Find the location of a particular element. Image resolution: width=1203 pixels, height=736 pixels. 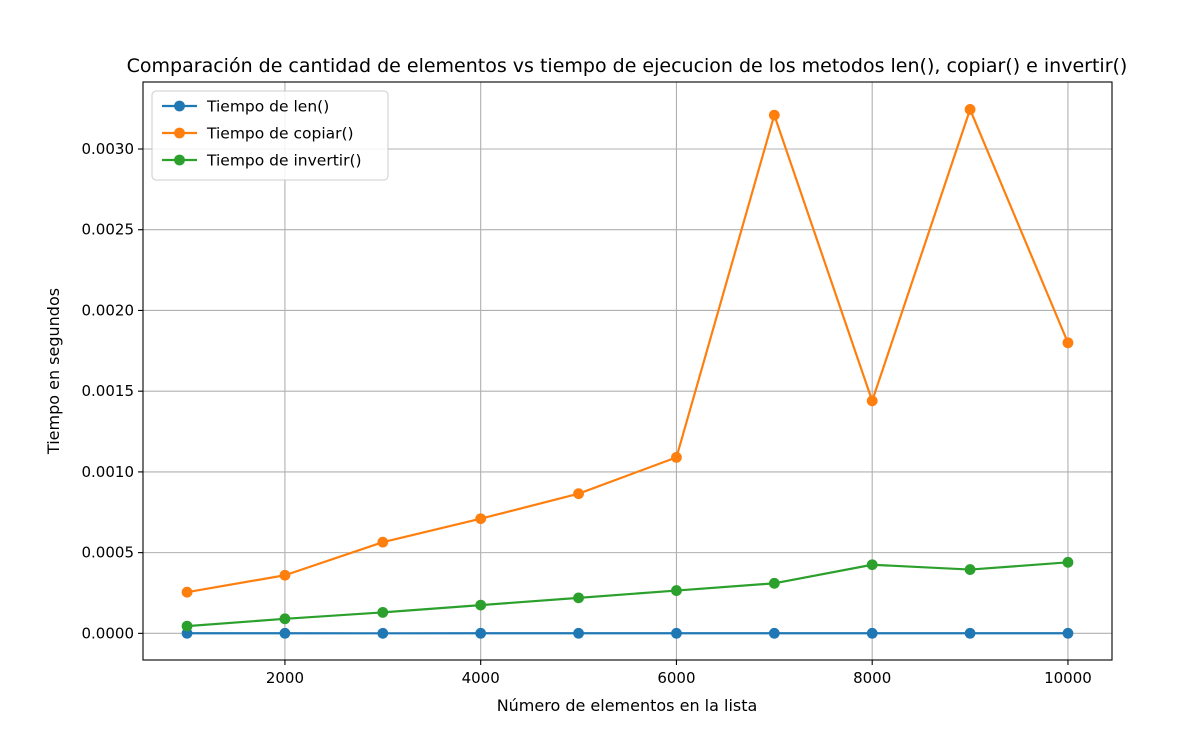

legend-label: Tiempo de len() is located at coordinates (267, 107).